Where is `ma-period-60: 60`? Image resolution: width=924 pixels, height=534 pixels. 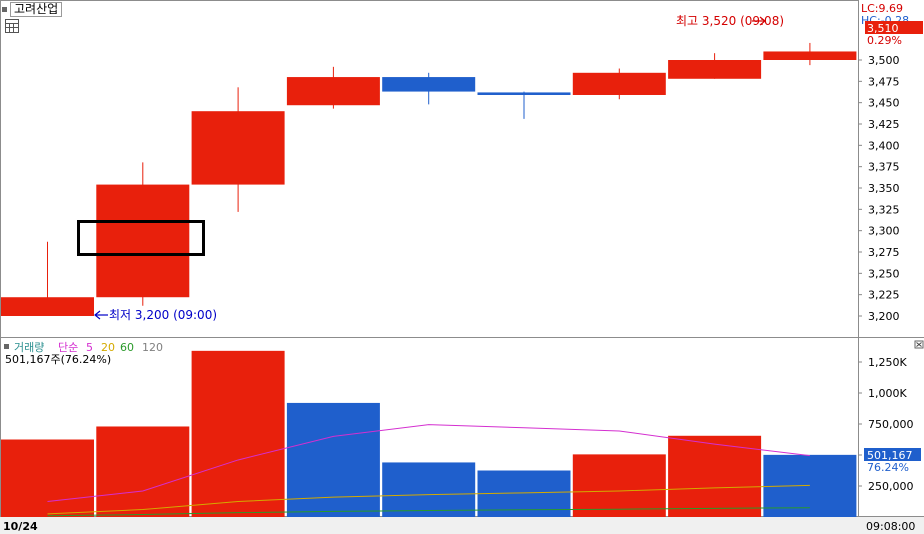
ma-period-60: 60 is located at coordinates (127, 347).